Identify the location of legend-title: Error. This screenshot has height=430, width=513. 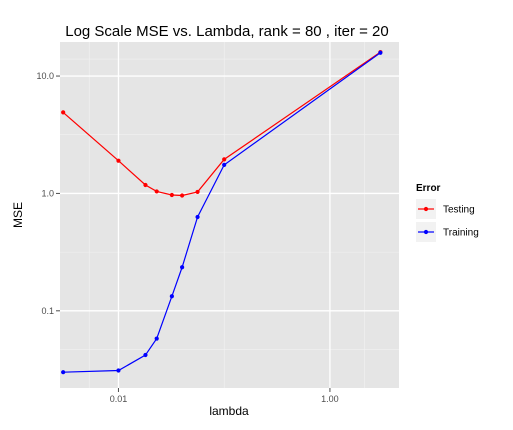
(428, 188).